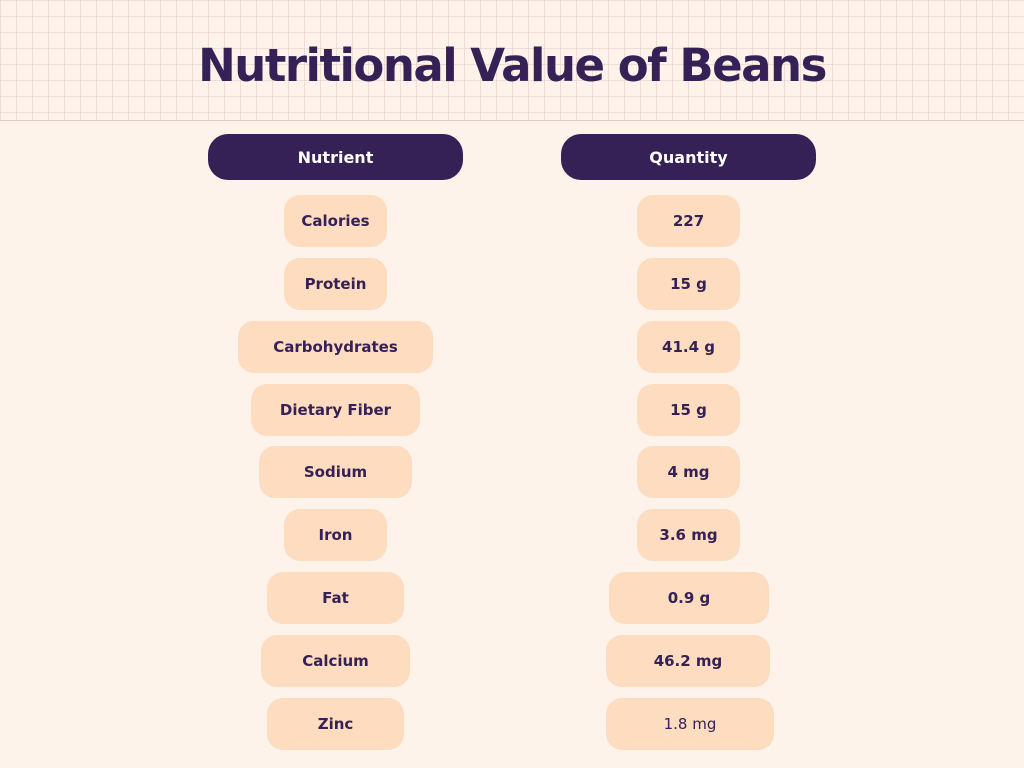  What do you see at coordinates (335, 535) in the screenshot?
I see `nutrient-cell-iron: Iron` at bounding box center [335, 535].